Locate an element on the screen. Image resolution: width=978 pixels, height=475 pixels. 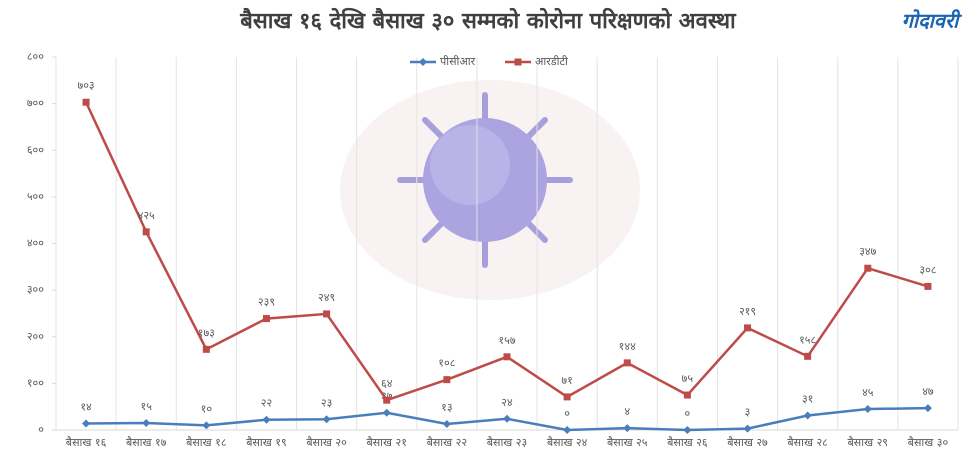
value-label: ४७ is located at coordinates (928, 391).